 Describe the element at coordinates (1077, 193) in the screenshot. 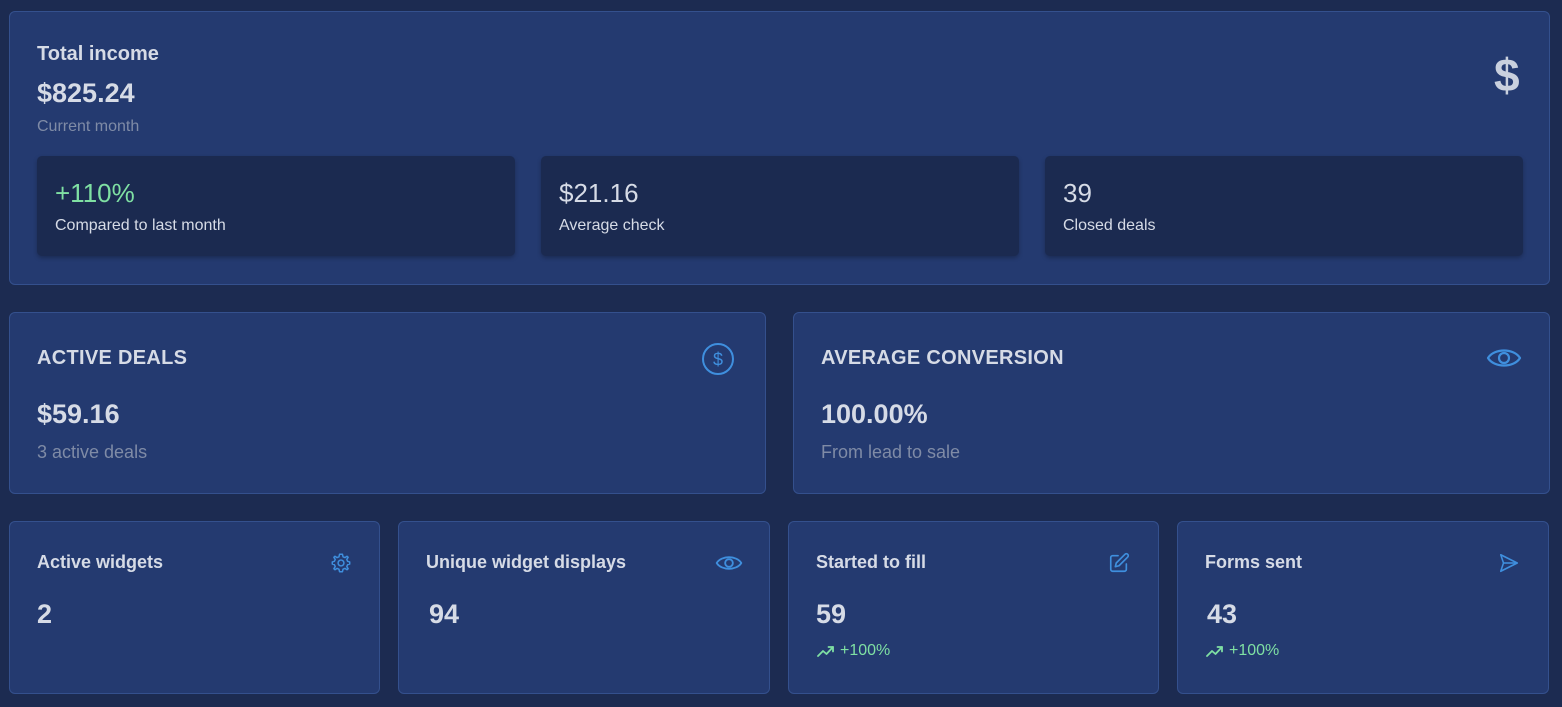

I see `stat-closed-deals-value: 39` at that location.